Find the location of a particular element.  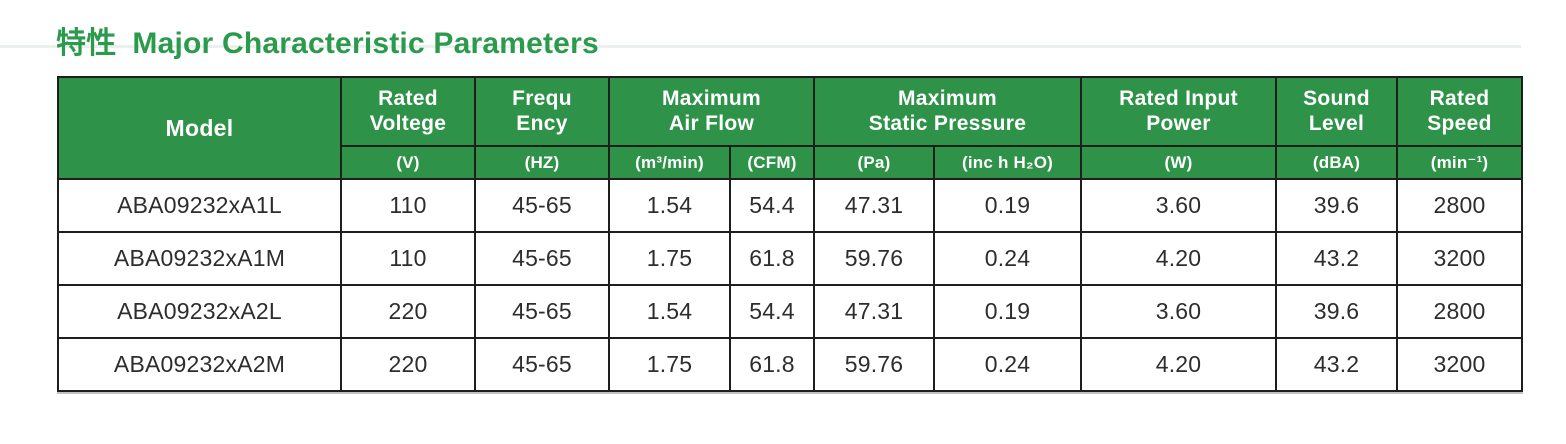

column-header-max-static-pressure: Maximum Static Pressure is located at coordinates (947, 111).